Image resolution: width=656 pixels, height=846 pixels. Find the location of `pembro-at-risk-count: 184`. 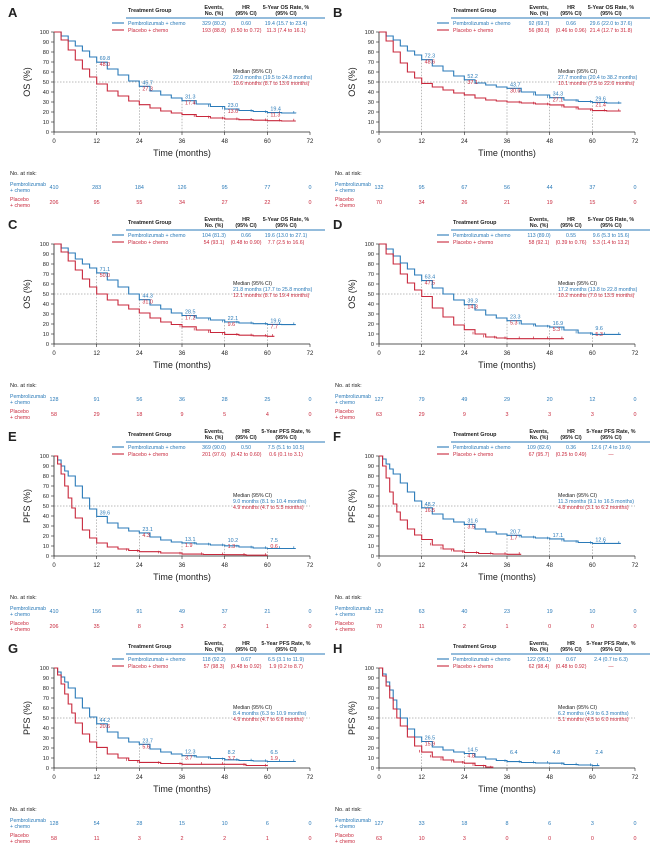

pembro-at-risk-count: 184 is located at coordinates (139, 188).